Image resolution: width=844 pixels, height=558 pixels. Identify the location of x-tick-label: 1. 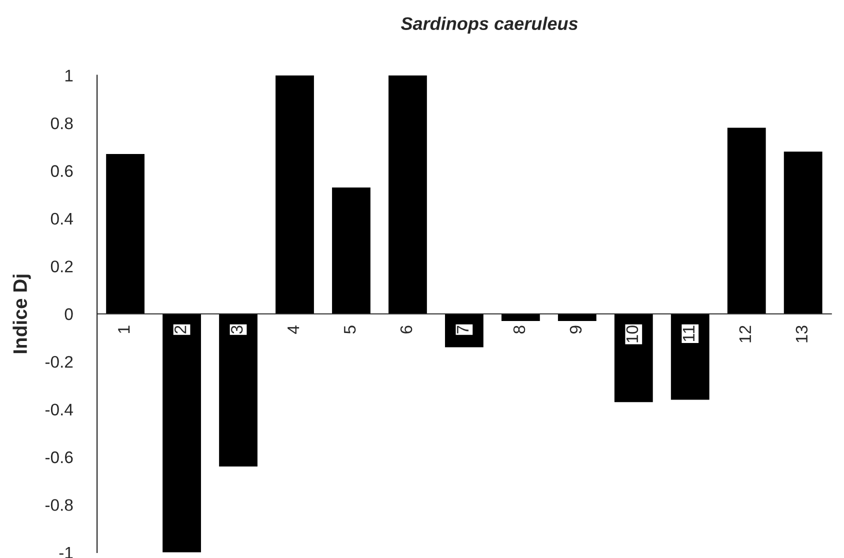
(124, 329).